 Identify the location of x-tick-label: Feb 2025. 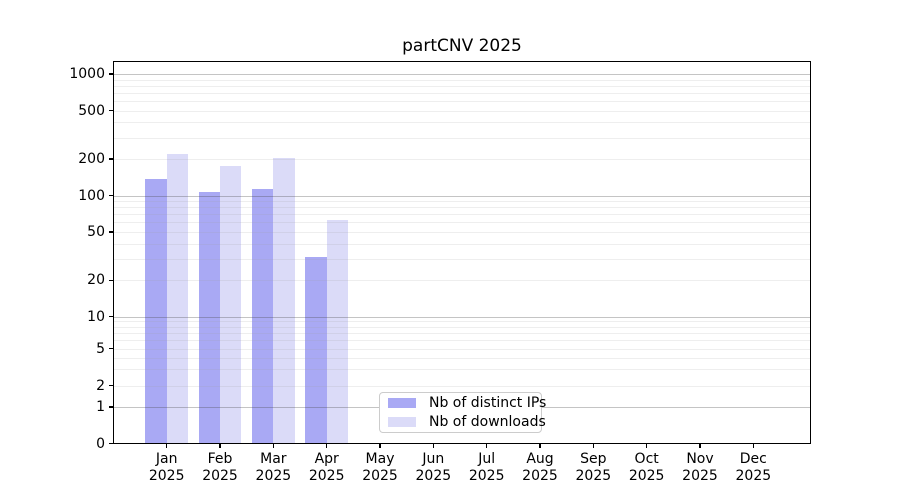
(220, 468).